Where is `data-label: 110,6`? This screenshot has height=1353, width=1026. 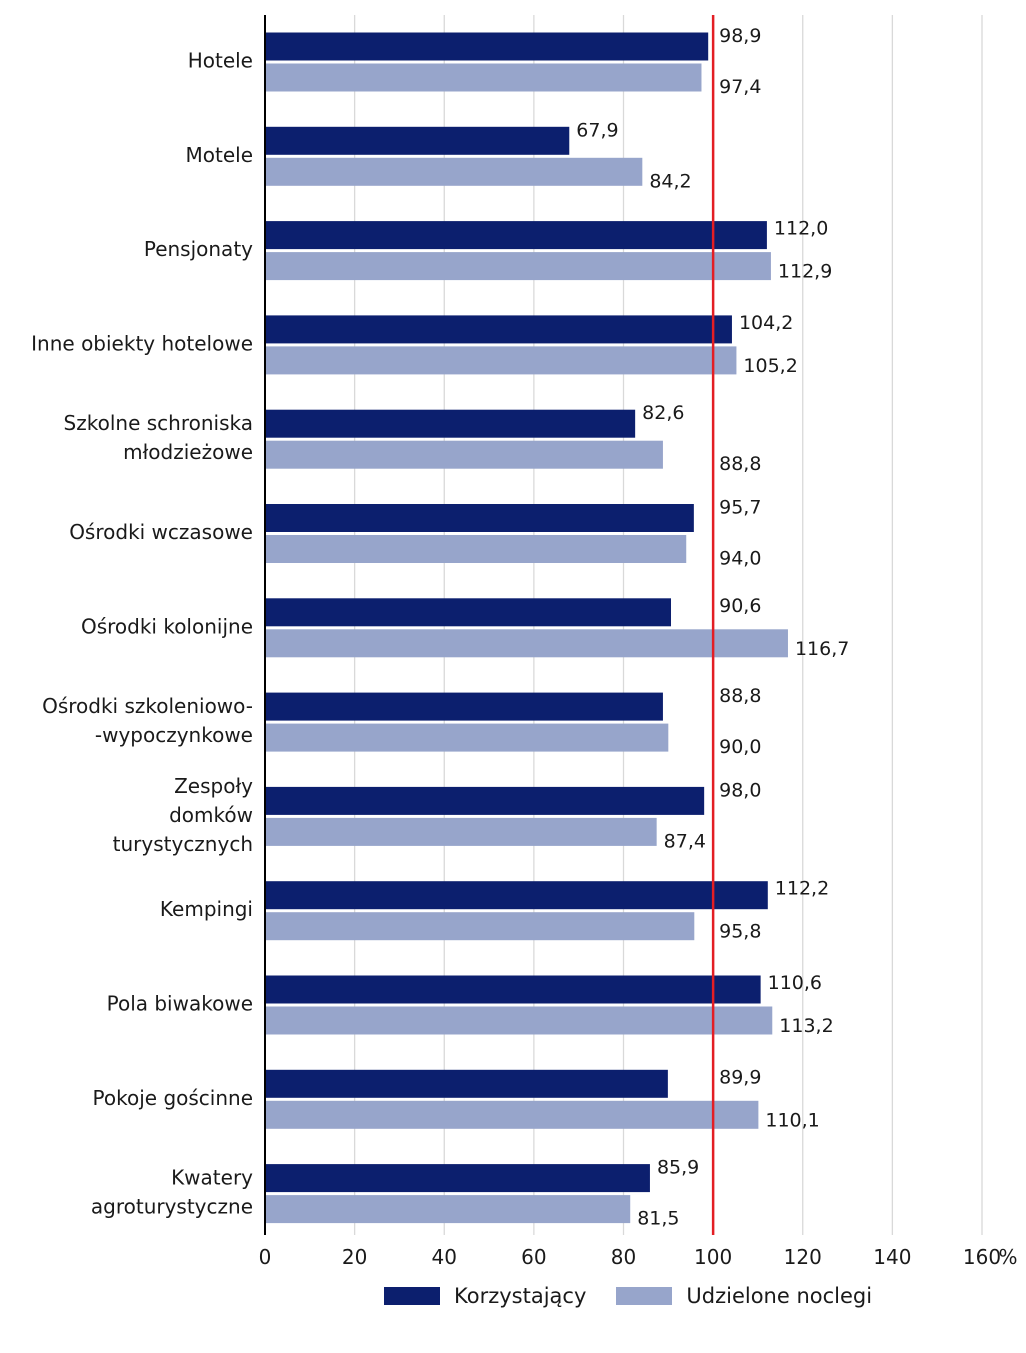 data-label: 110,6 is located at coordinates (795, 983).